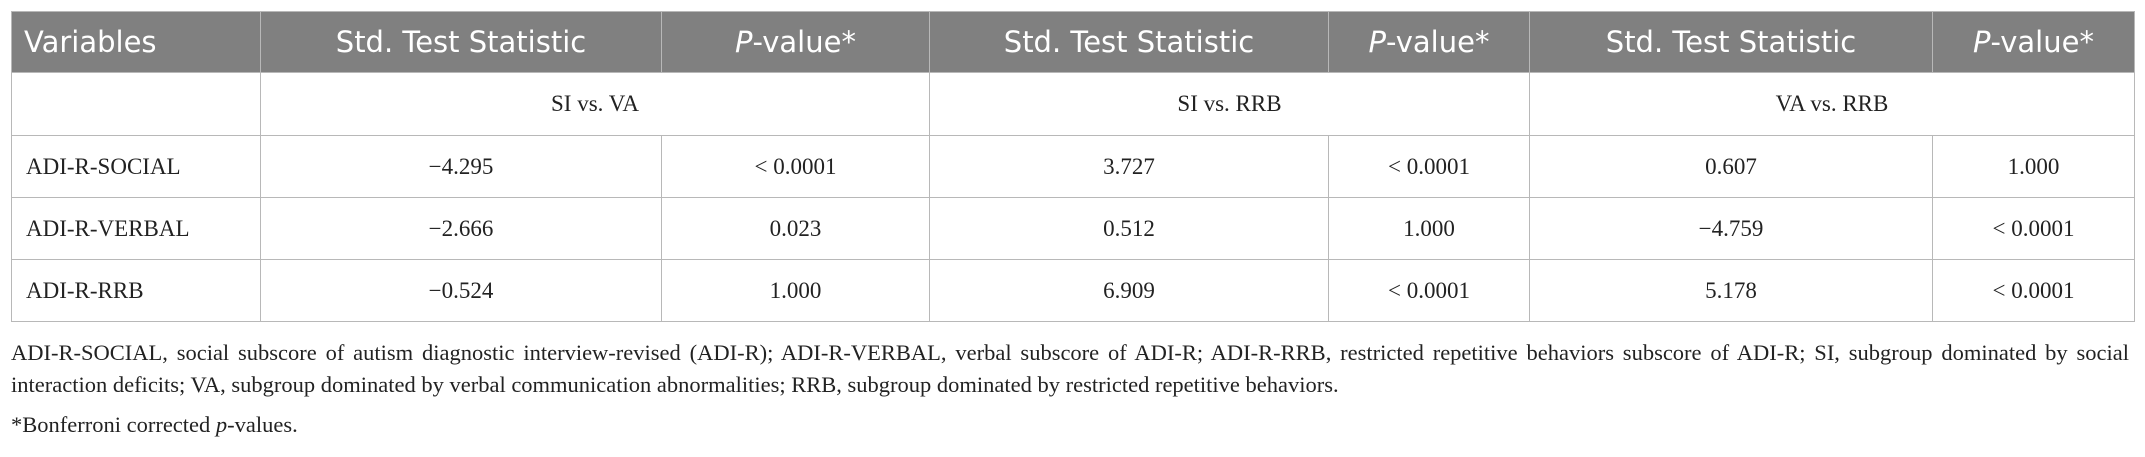 This screenshot has width=2145, height=457. Describe the element at coordinates (461, 290) in the screenshot. I see `data-cell: −0.524` at that location.